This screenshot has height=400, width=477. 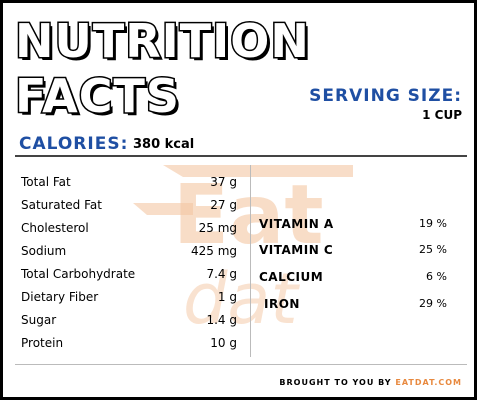 What do you see at coordinates (221, 274) in the screenshot?
I see `nutrient-value: 7.4 g` at bounding box center [221, 274].